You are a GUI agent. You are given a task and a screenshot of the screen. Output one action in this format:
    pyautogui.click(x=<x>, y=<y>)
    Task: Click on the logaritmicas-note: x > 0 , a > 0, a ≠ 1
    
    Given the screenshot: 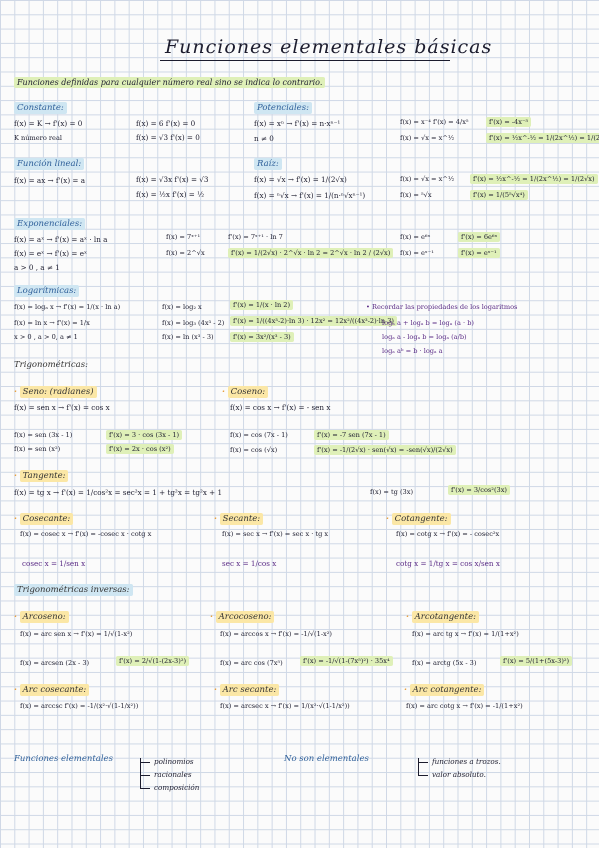 What is the action you would take?
    pyautogui.click(x=46, y=337)
    